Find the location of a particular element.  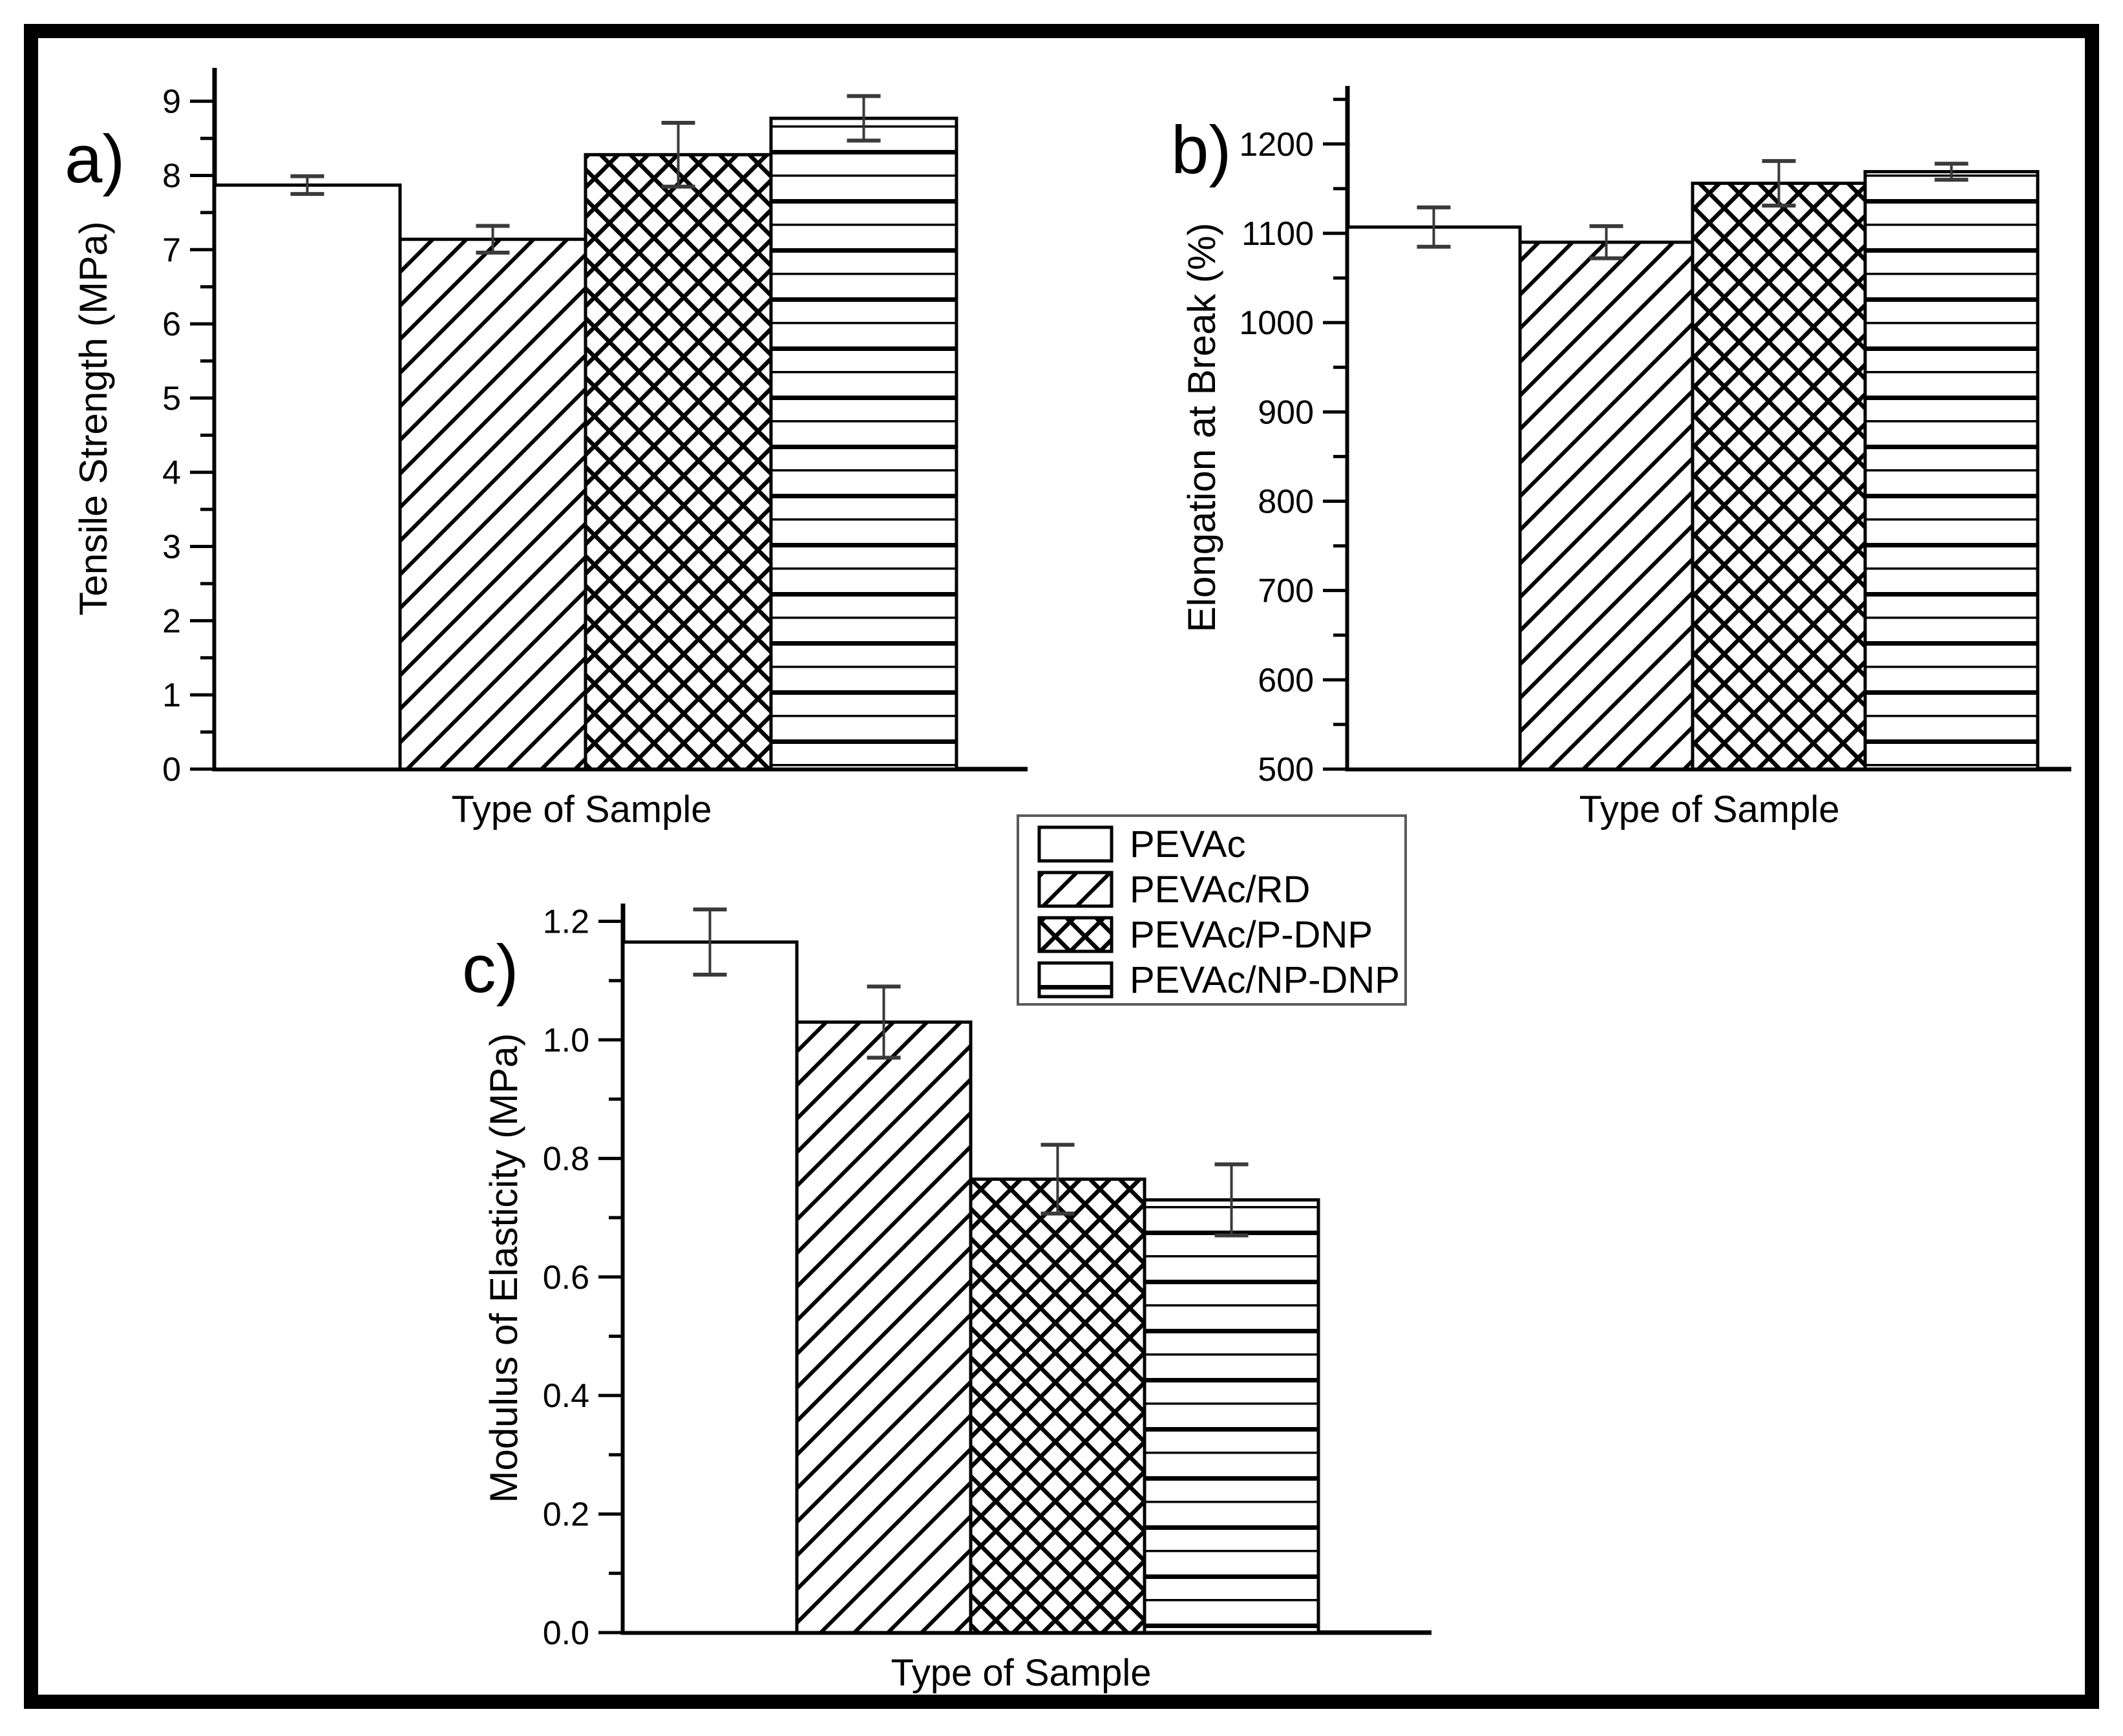

legend-label: PEVAc is located at coordinates (1187, 844).